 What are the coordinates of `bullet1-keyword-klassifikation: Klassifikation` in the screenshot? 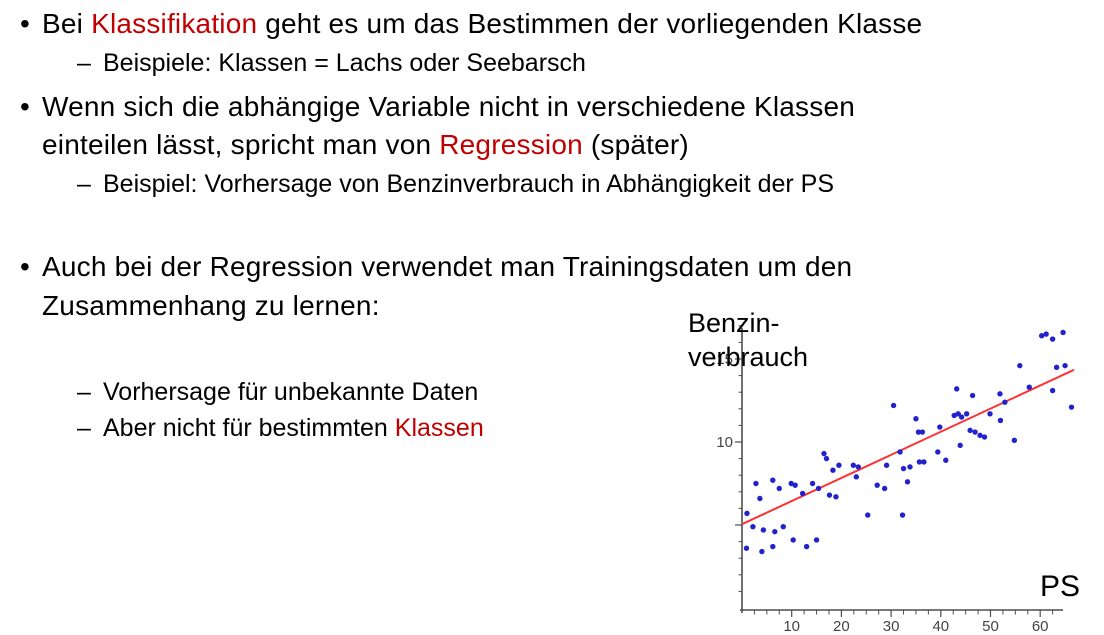 It's located at (174, 23).